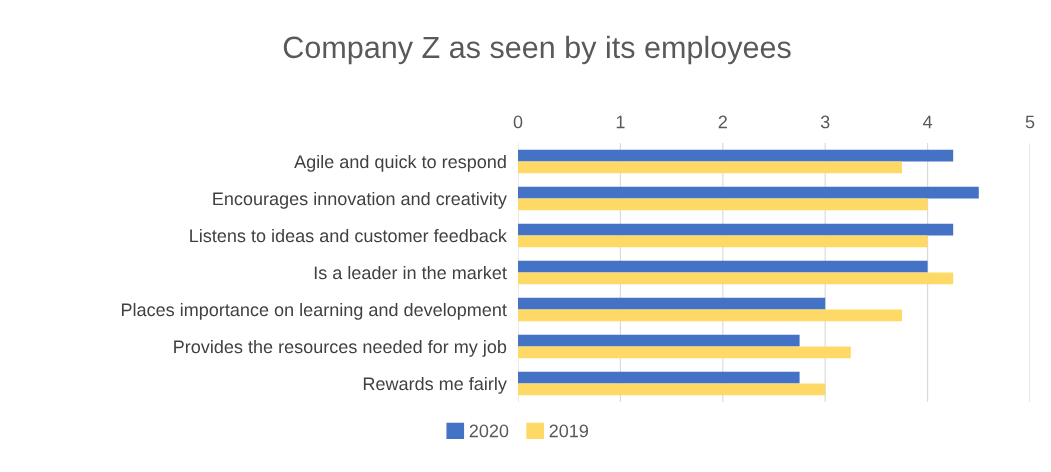 This screenshot has height=472, width=1051. What do you see at coordinates (518, 122) in the screenshot?
I see `x-tick-label: 0` at bounding box center [518, 122].